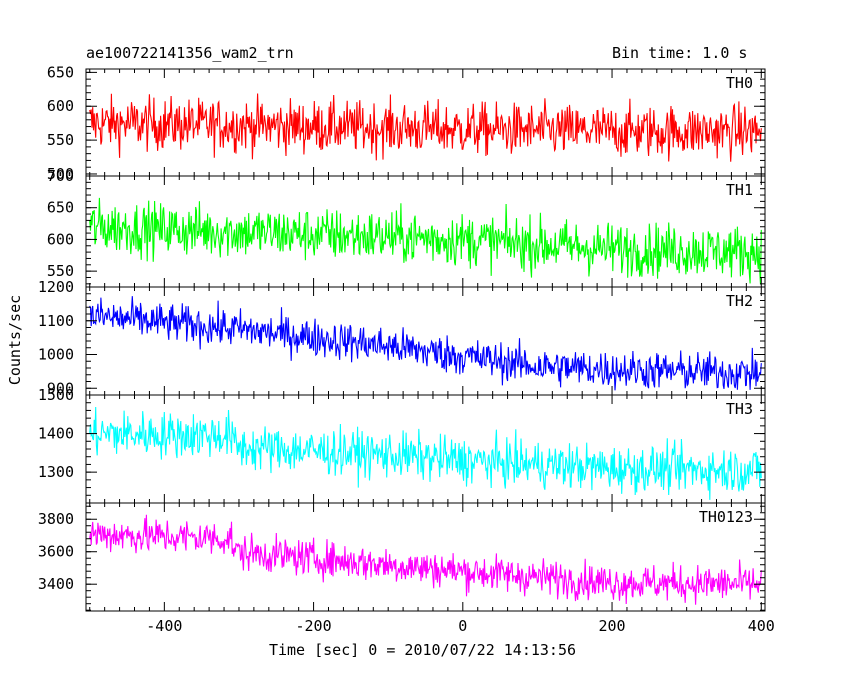 Image resolution: width=850 pixels, height=680 pixels. Describe the element at coordinates (56, 355) in the screenshot. I see `y-tick-label: 1000` at that location.